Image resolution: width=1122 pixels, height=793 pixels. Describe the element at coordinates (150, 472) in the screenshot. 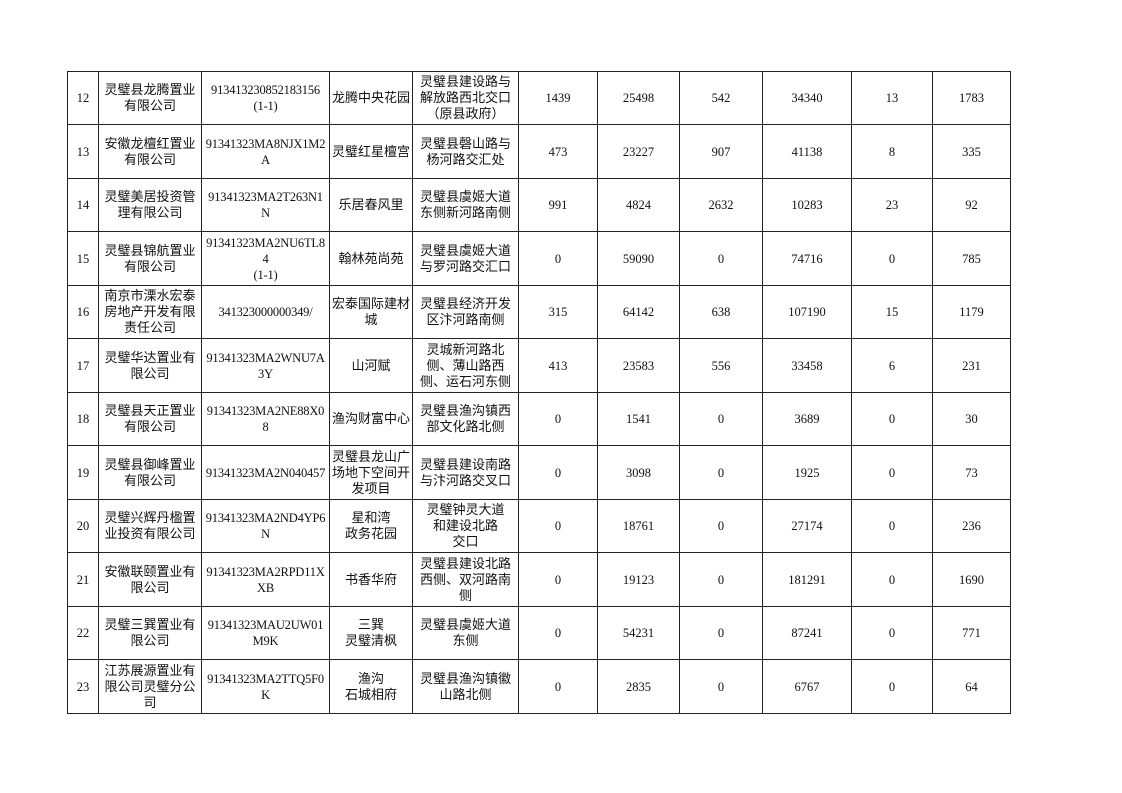

I see `company-name-cell: 灵璧县御峰置业有限公司` at that location.